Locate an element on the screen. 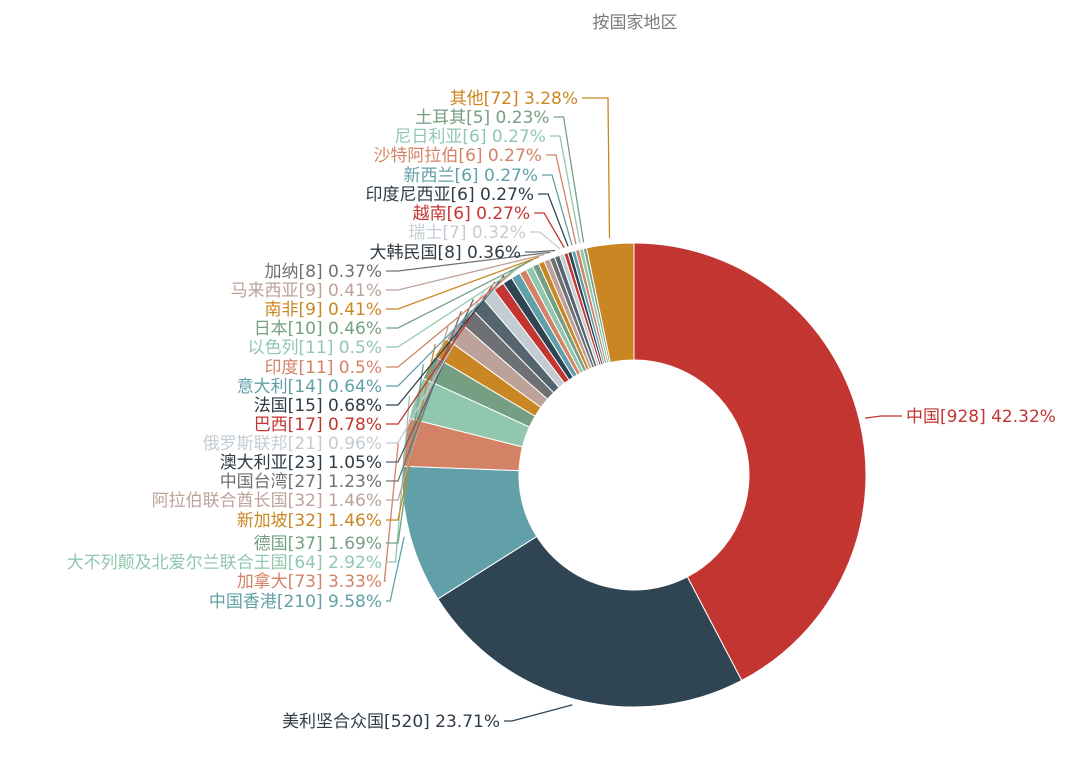  slice-label-22: 越南[6] 0.27% is located at coordinates (472, 214).